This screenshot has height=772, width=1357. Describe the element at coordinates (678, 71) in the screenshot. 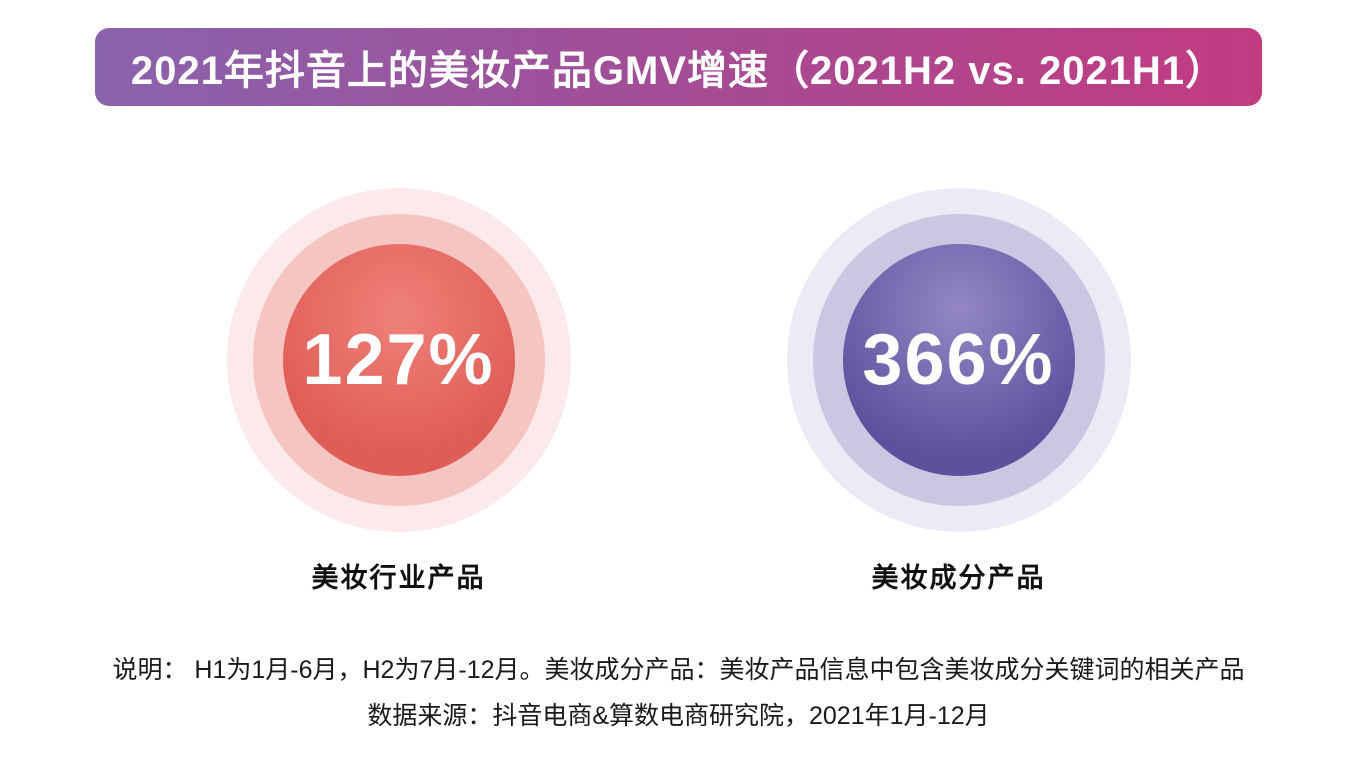

I see `page-title: 2021年抖音上的美妆产品GMV增速（2021H2 vs. 2021H1）` at that location.